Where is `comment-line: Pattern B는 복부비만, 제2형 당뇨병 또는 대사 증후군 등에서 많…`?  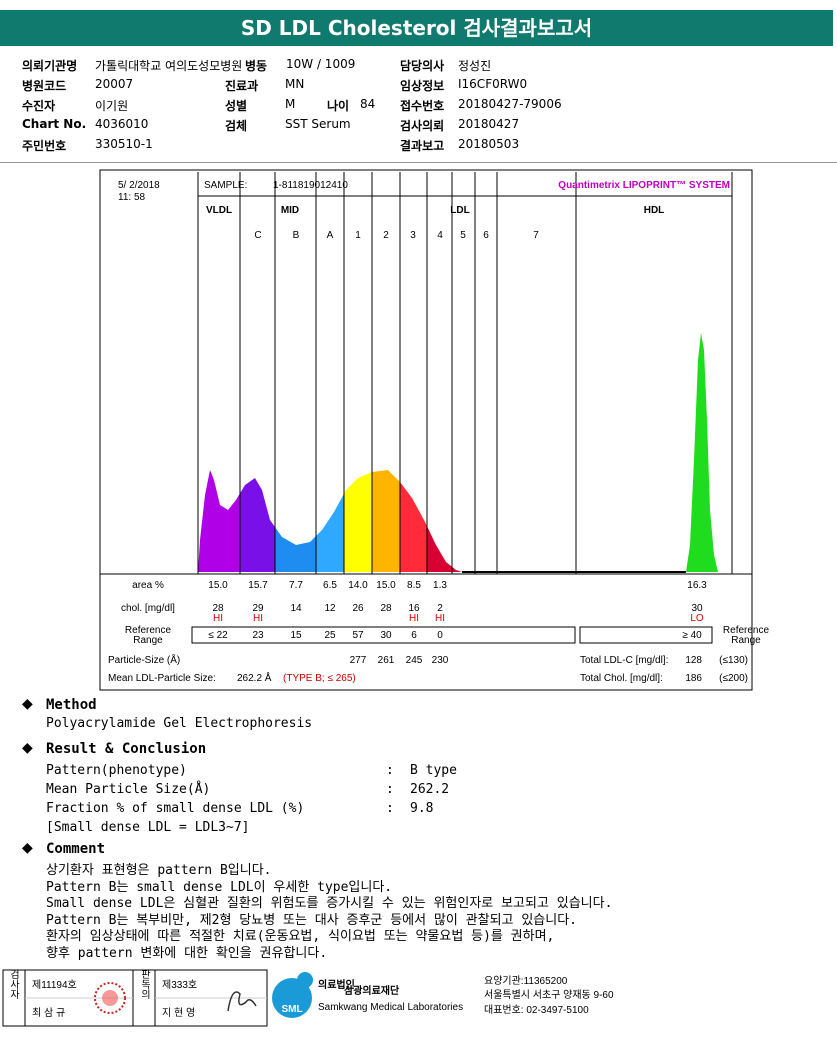 comment-line: Pattern B는 복부비만, 제2형 당뇨병 또는 대사 증후군 등에서 많… is located at coordinates (311, 920).